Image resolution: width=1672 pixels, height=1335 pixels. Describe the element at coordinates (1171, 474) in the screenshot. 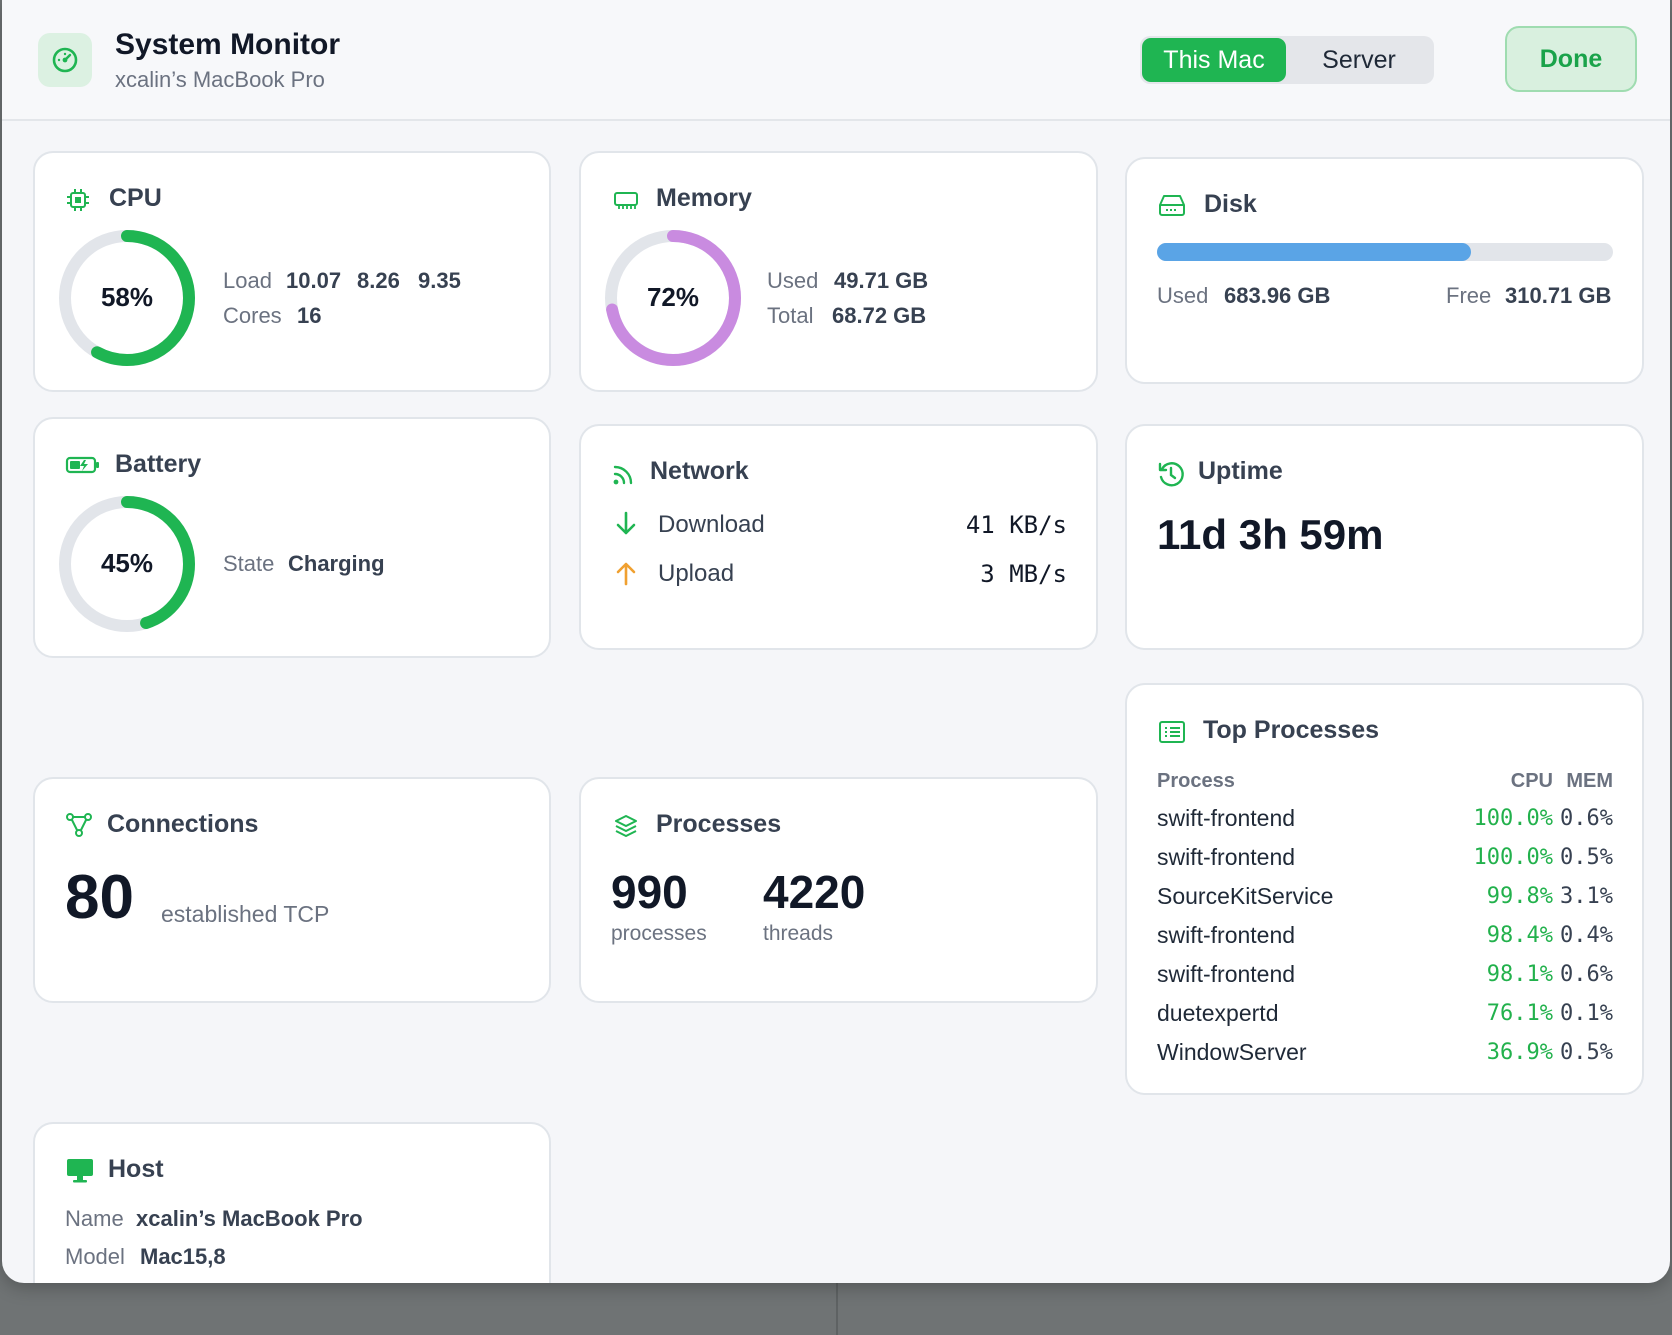

I see `uptime-clock-icon` at that location.